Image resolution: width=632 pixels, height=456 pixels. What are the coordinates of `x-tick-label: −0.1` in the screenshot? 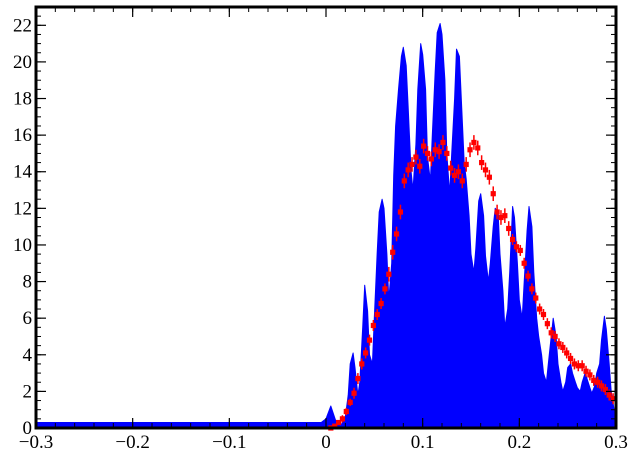 It's located at (229, 442).